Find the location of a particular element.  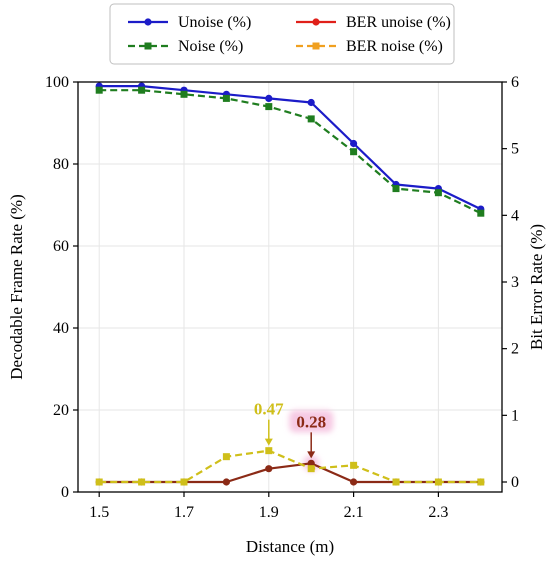

y-right-tick-label: 5 is located at coordinates (515, 149).